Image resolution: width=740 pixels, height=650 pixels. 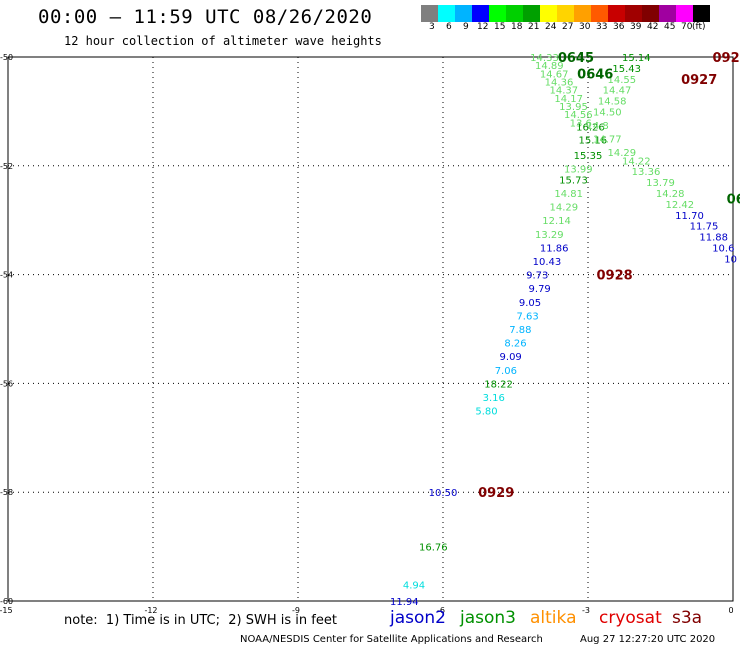 What do you see at coordinates (549, 66) in the screenshot?
I see `wave-height-label: 14.89` at bounding box center [549, 66].